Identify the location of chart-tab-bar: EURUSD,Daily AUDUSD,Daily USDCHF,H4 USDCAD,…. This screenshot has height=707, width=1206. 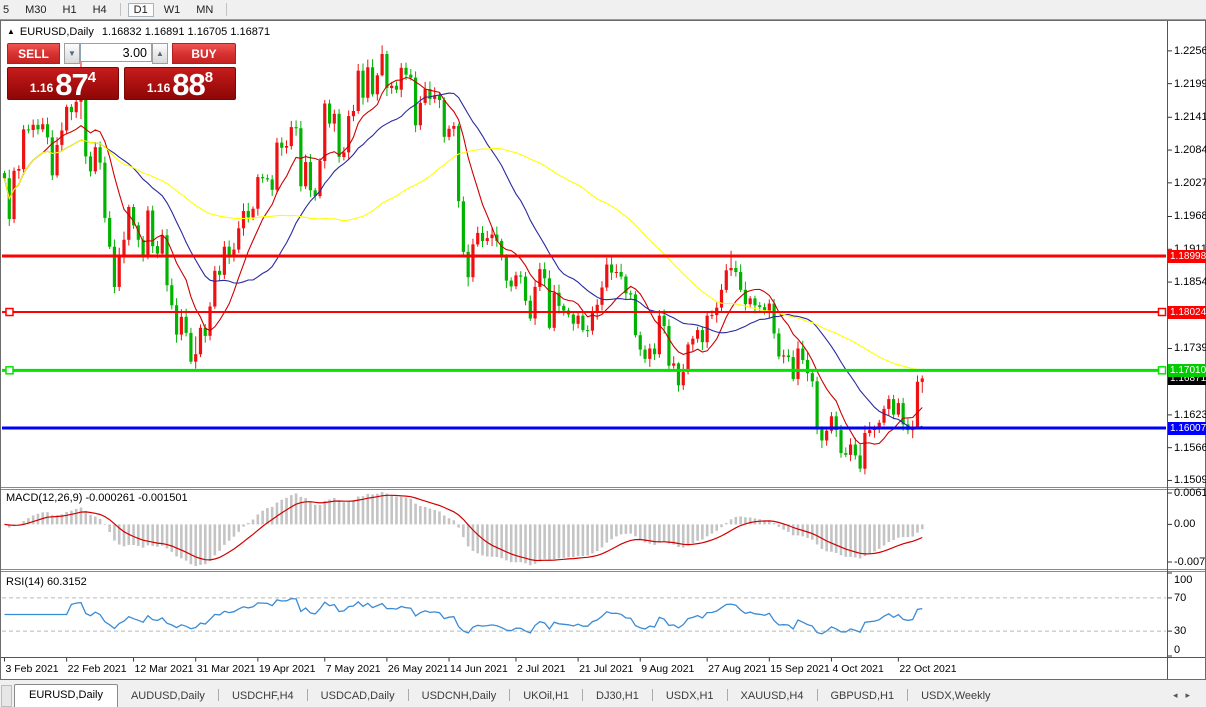
(603, 694).